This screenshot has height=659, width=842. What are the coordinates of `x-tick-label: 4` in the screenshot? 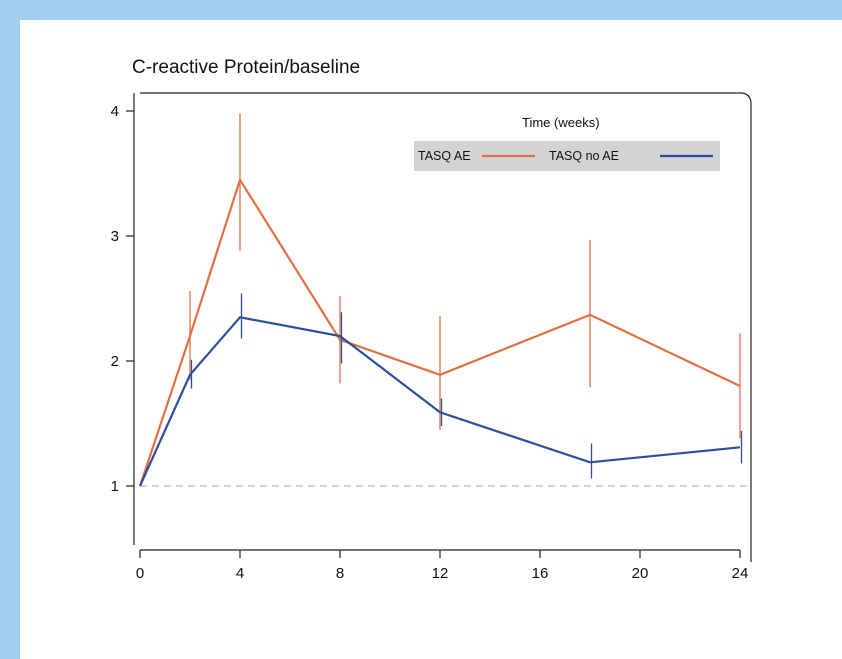 It's located at (240, 573).